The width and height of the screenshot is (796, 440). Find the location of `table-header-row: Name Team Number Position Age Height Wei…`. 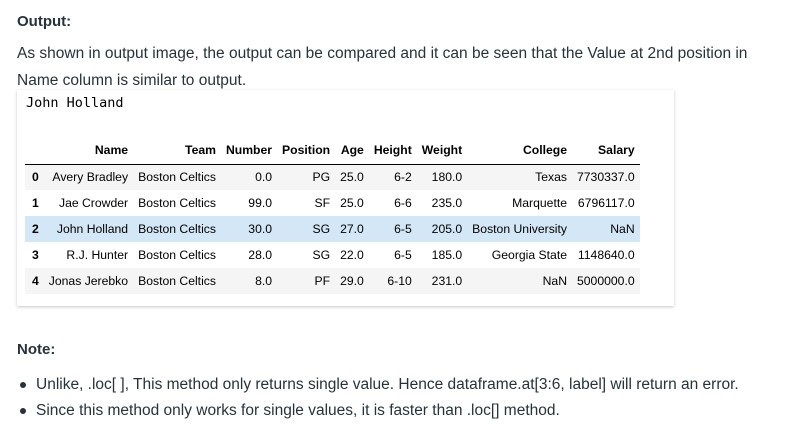

table-header-row: Name Team Number Position Age Height Wei… is located at coordinates (332, 151).